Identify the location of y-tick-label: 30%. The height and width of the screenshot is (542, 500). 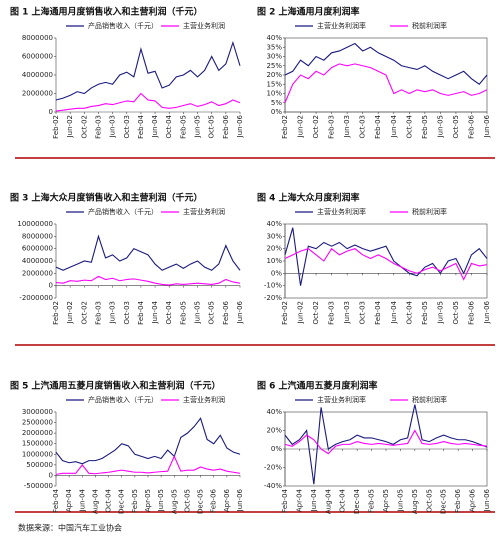
(274, 236).